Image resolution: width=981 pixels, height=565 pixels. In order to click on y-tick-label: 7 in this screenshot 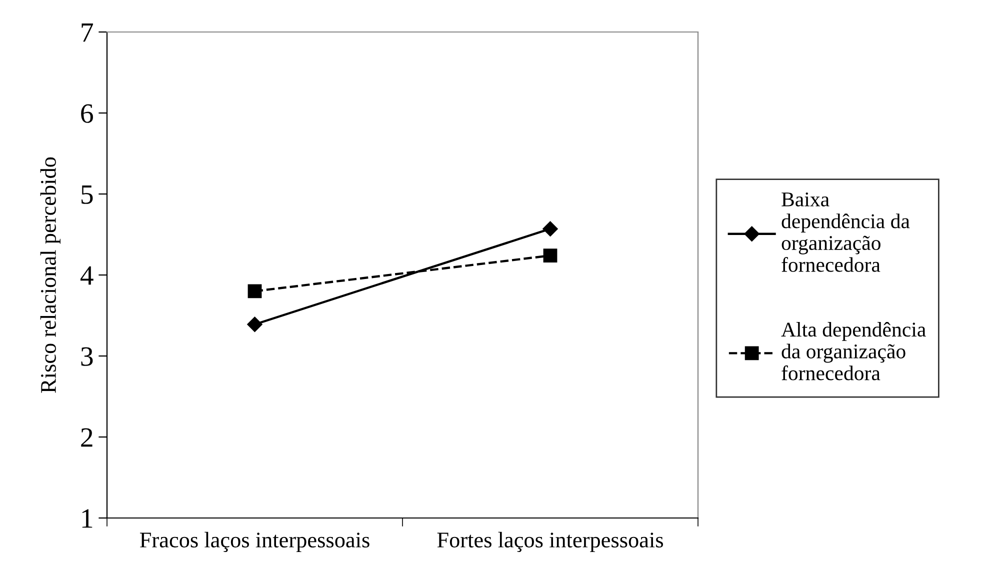, I will do `click(88, 32)`.